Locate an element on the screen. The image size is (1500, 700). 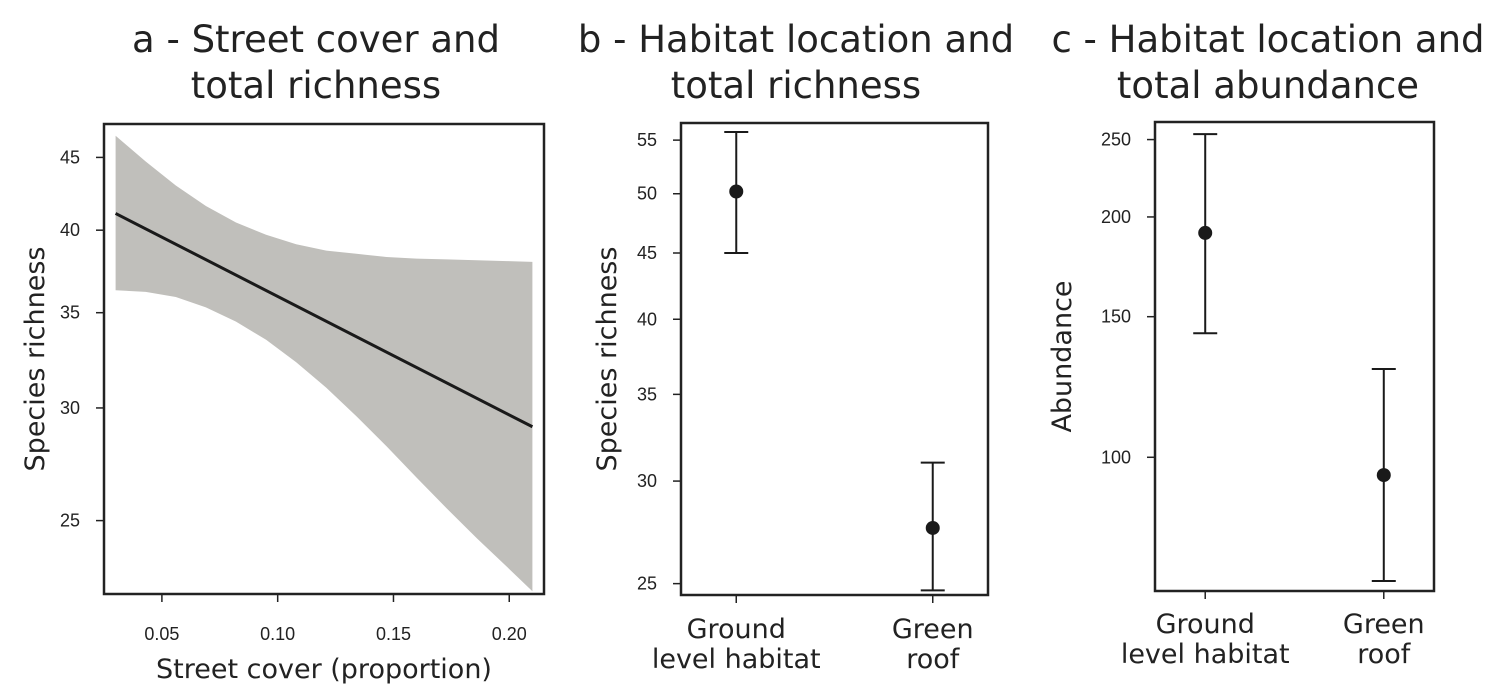
y-tick-label: 150 is located at coordinates (1116, 317).